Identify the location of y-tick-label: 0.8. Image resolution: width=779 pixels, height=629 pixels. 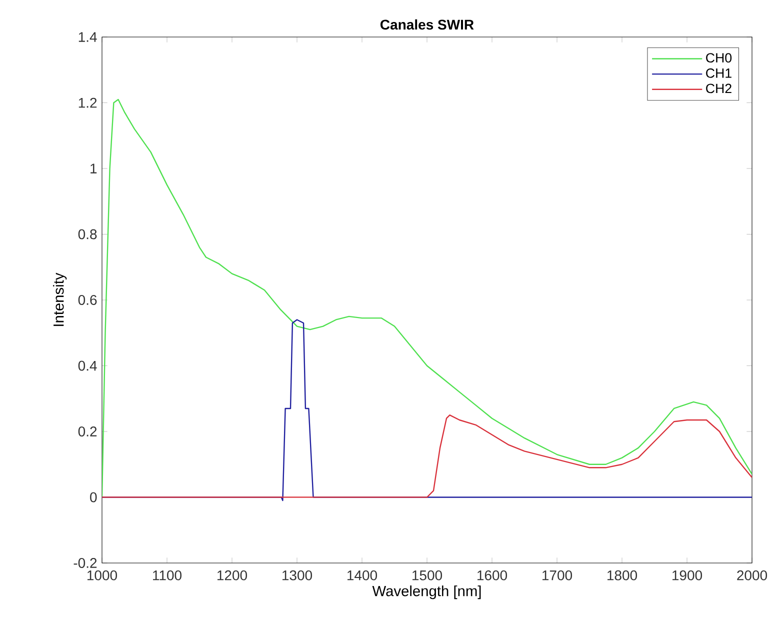
(87, 234).